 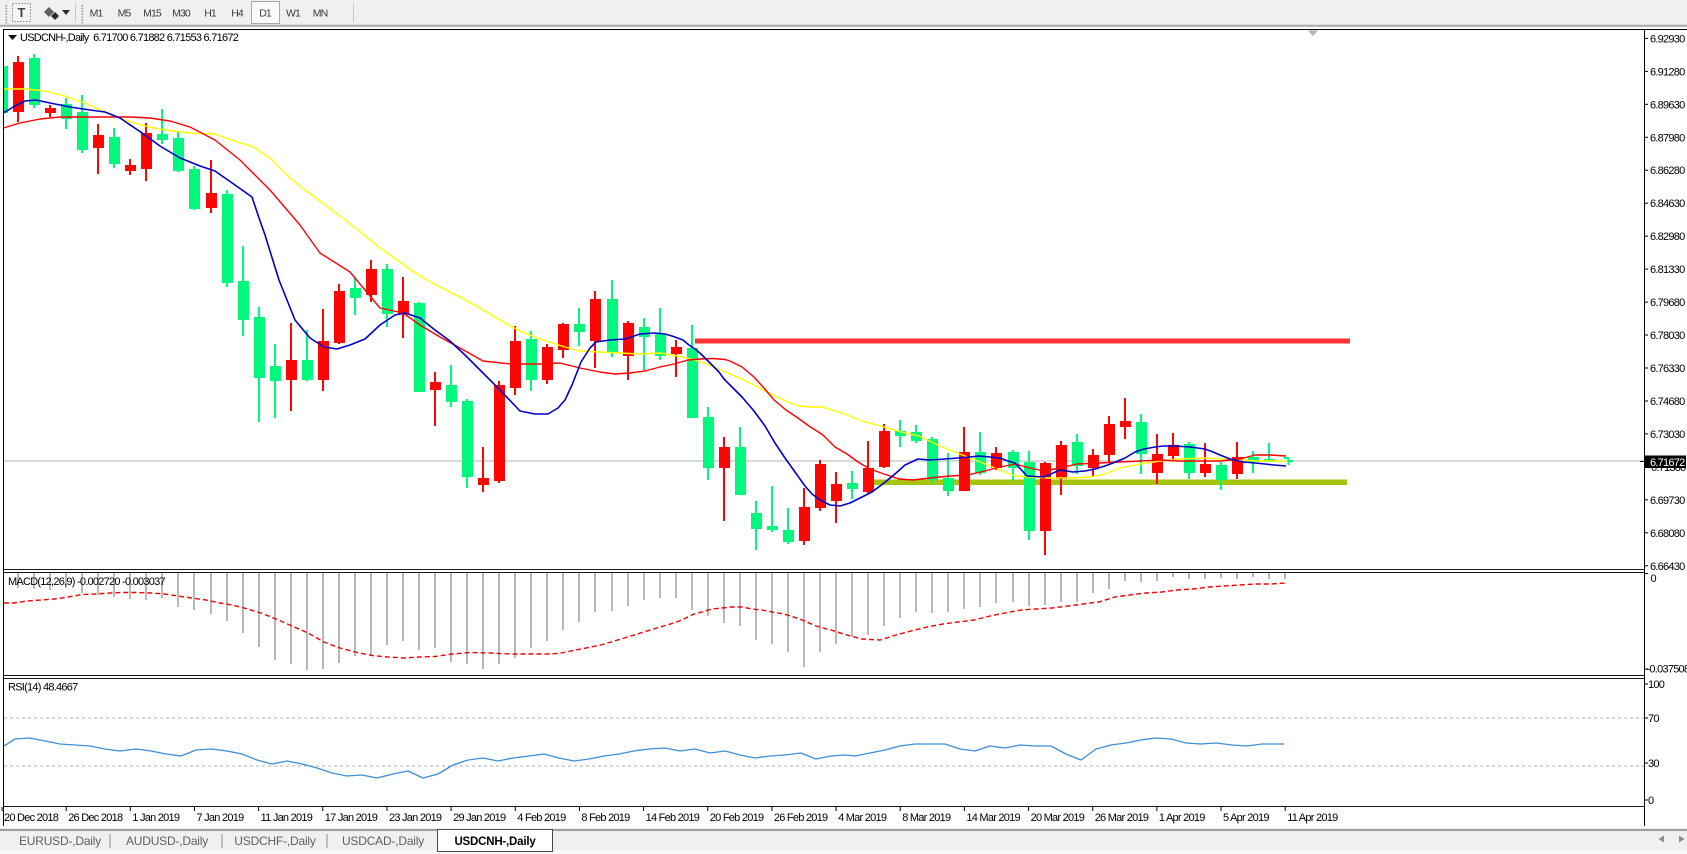 I want to click on svg-text: 5 Apr 2019, so click(x=1246, y=818).